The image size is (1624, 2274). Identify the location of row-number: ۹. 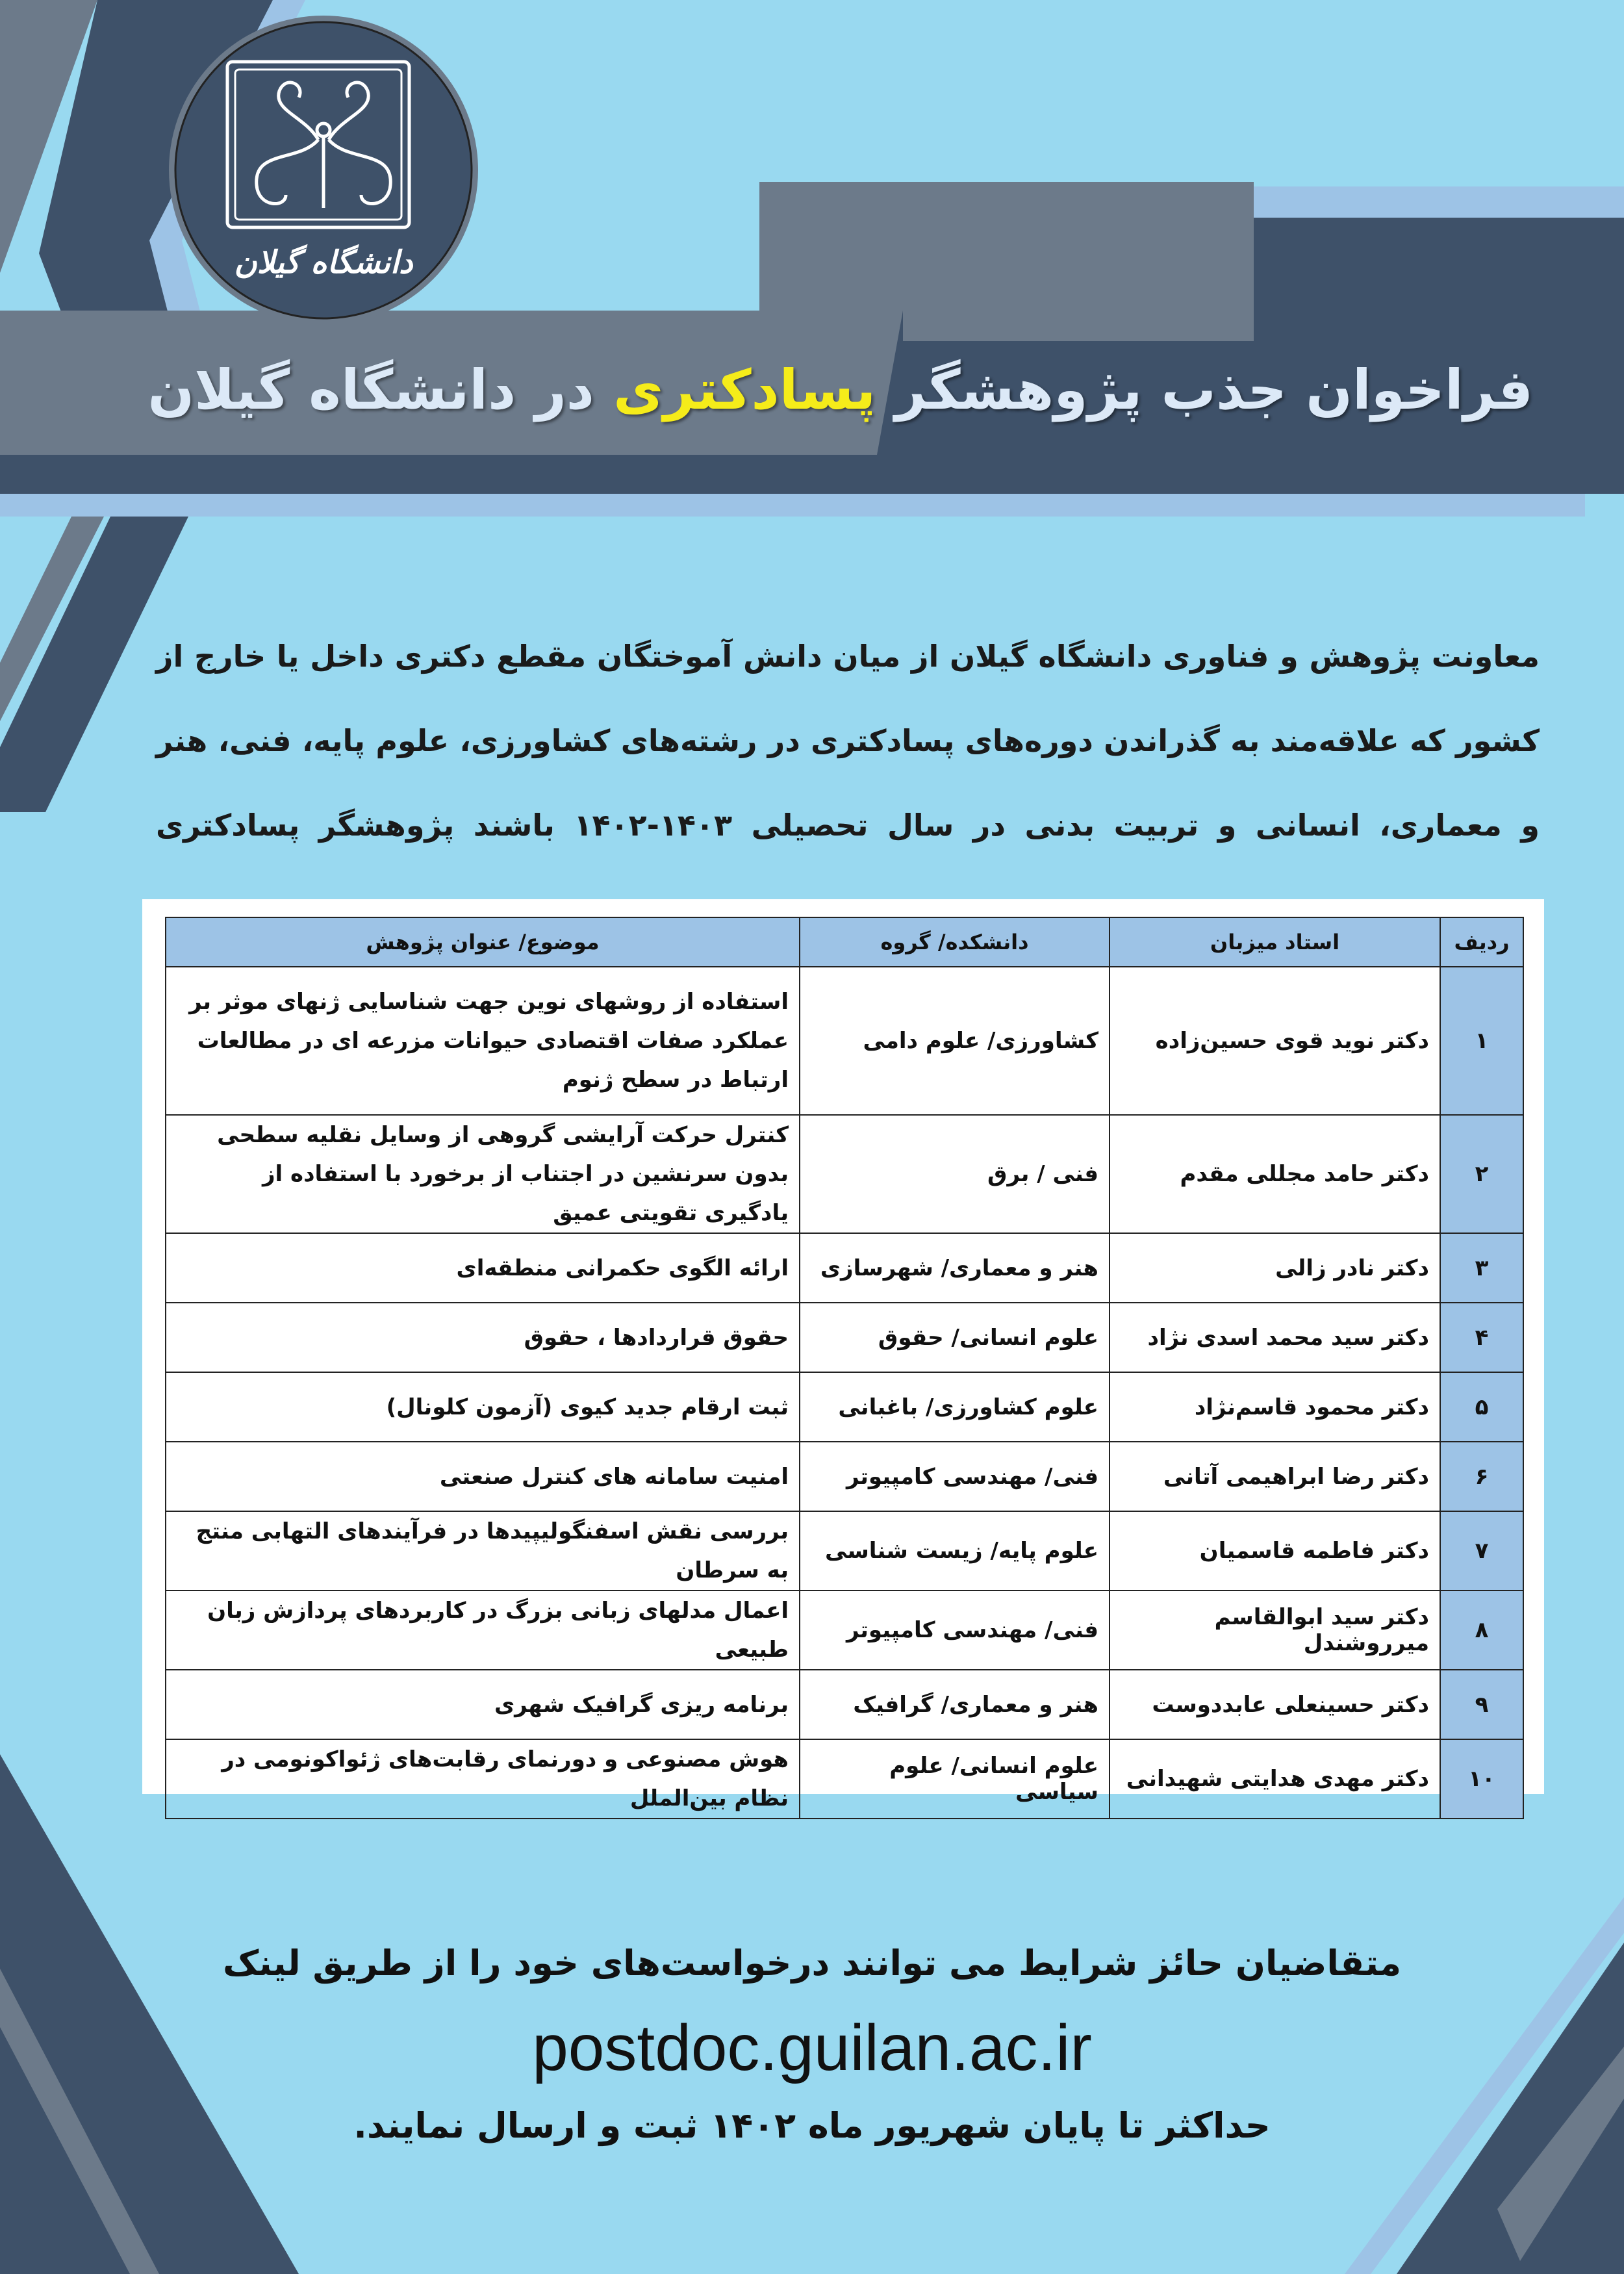
(1482, 1704).